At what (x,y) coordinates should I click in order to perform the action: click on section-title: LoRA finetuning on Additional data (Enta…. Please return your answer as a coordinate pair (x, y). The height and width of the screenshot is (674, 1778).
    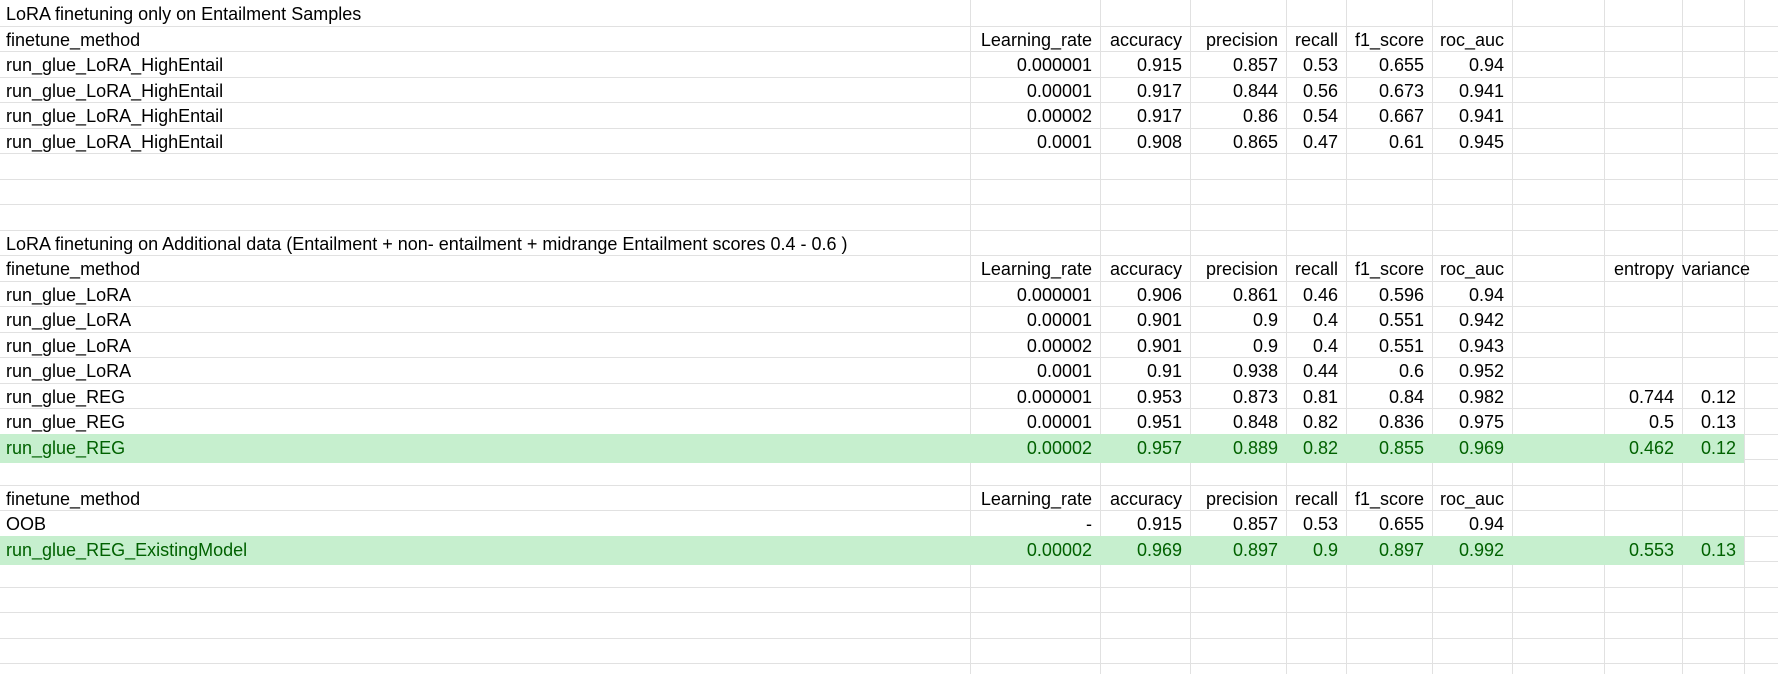
    Looking at the image, I should click on (427, 244).